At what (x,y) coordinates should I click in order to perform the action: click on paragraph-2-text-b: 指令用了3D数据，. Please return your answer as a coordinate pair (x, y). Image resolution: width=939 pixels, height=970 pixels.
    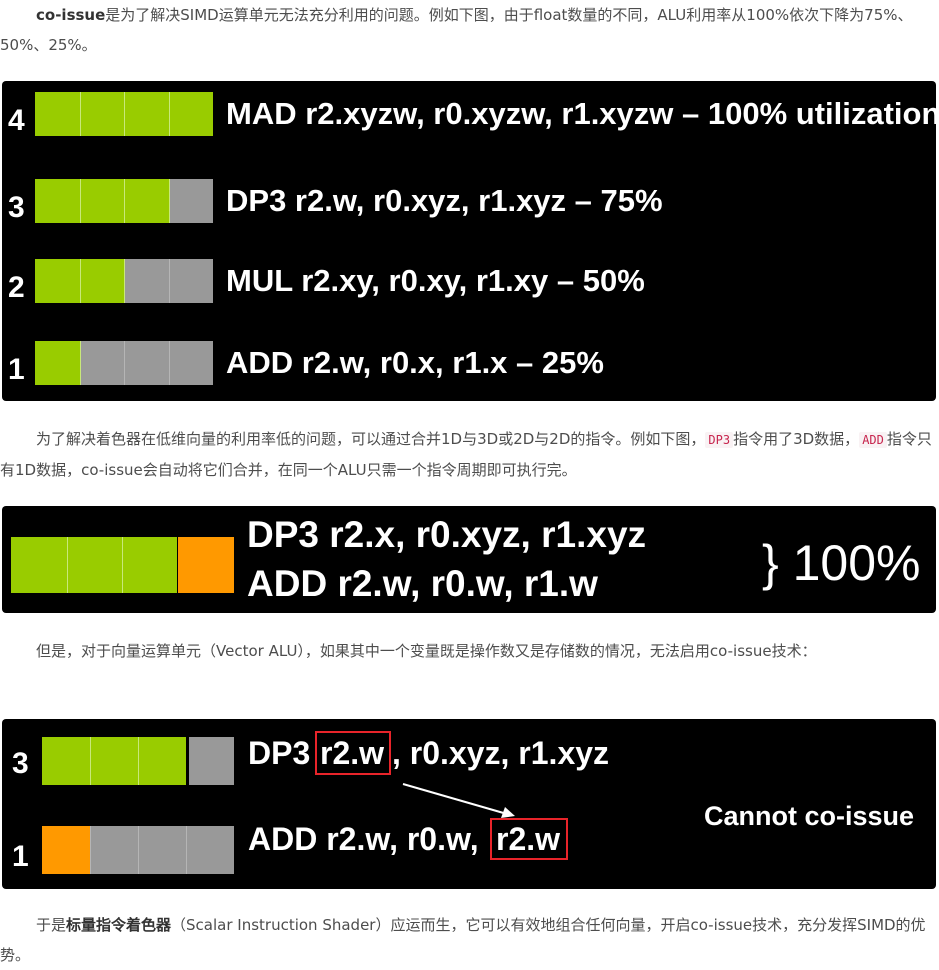
    Looking at the image, I should click on (796, 439).